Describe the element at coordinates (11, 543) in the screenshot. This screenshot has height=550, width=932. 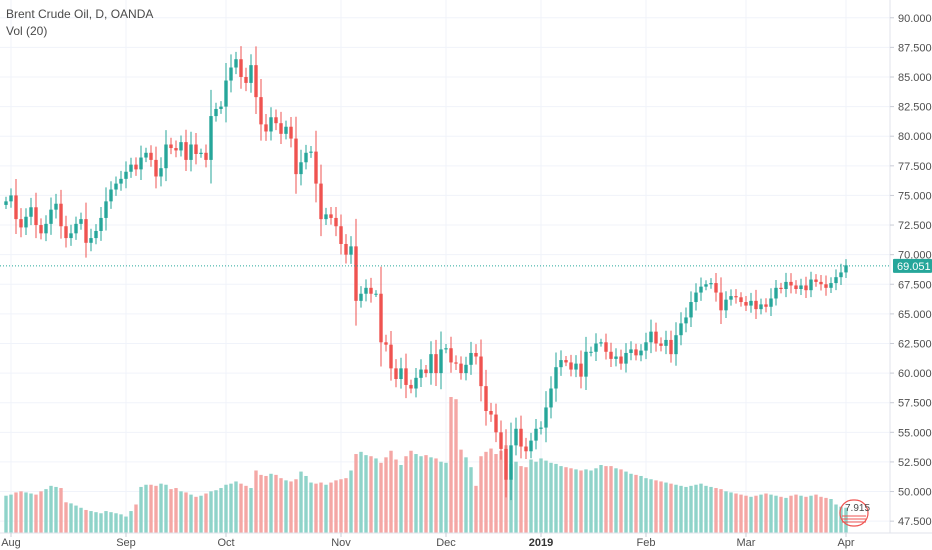
I see `time-tick-label: Aug` at that location.